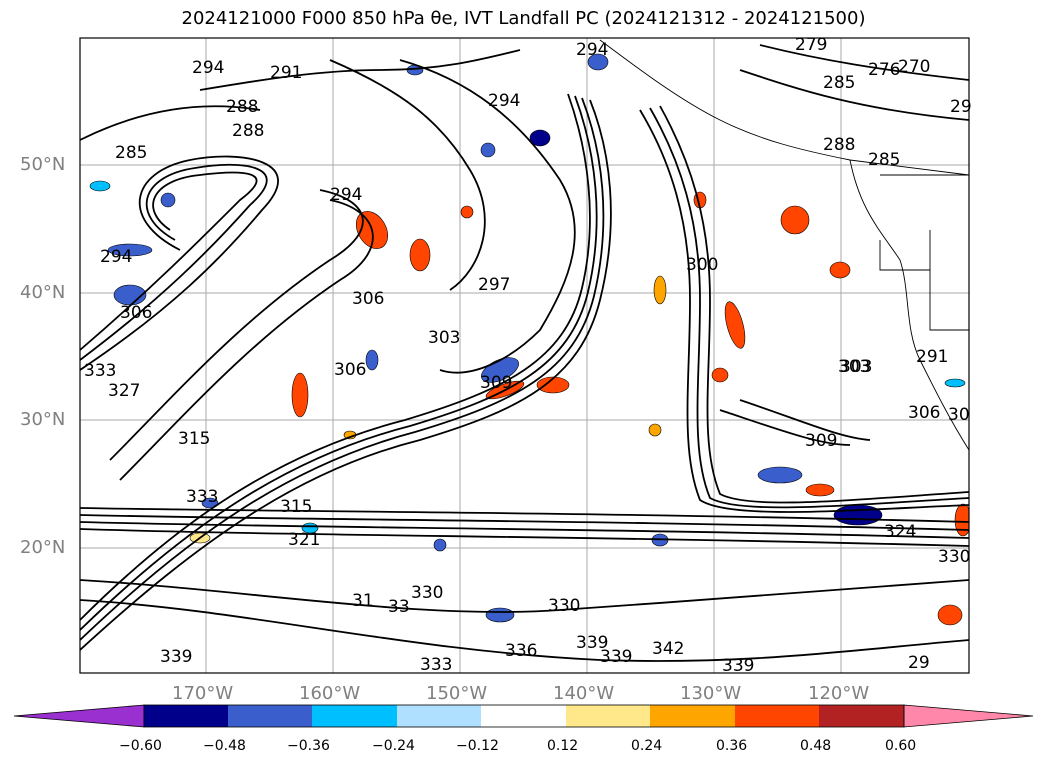  What do you see at coordinates (647, 746) in the screenshot?
I see `colorbar-tick-label: 0.24` at bounding box center [647, 746].